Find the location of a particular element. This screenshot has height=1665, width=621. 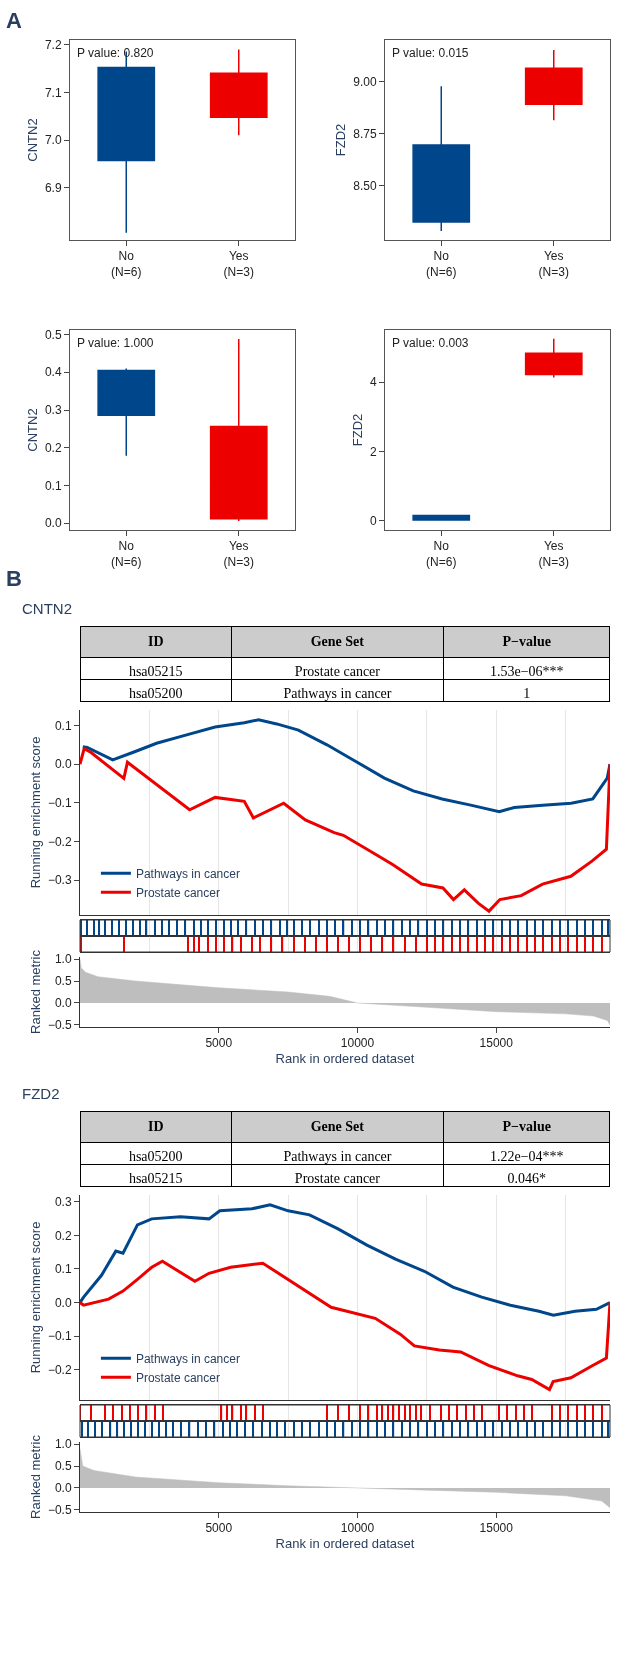

y-tick-label: 0 is located at coordinates (373, 521).